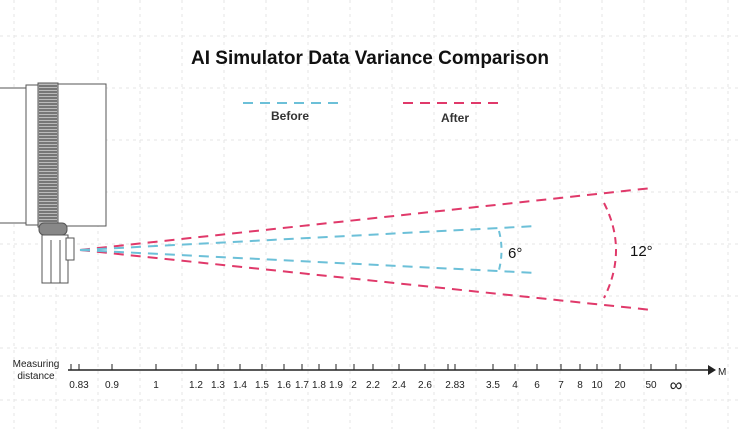 This screenshot has height=434, width=740. Describe the element at coordinates (561, 385) in the screenshot. I see `axis-tick-label: 7` at that location.